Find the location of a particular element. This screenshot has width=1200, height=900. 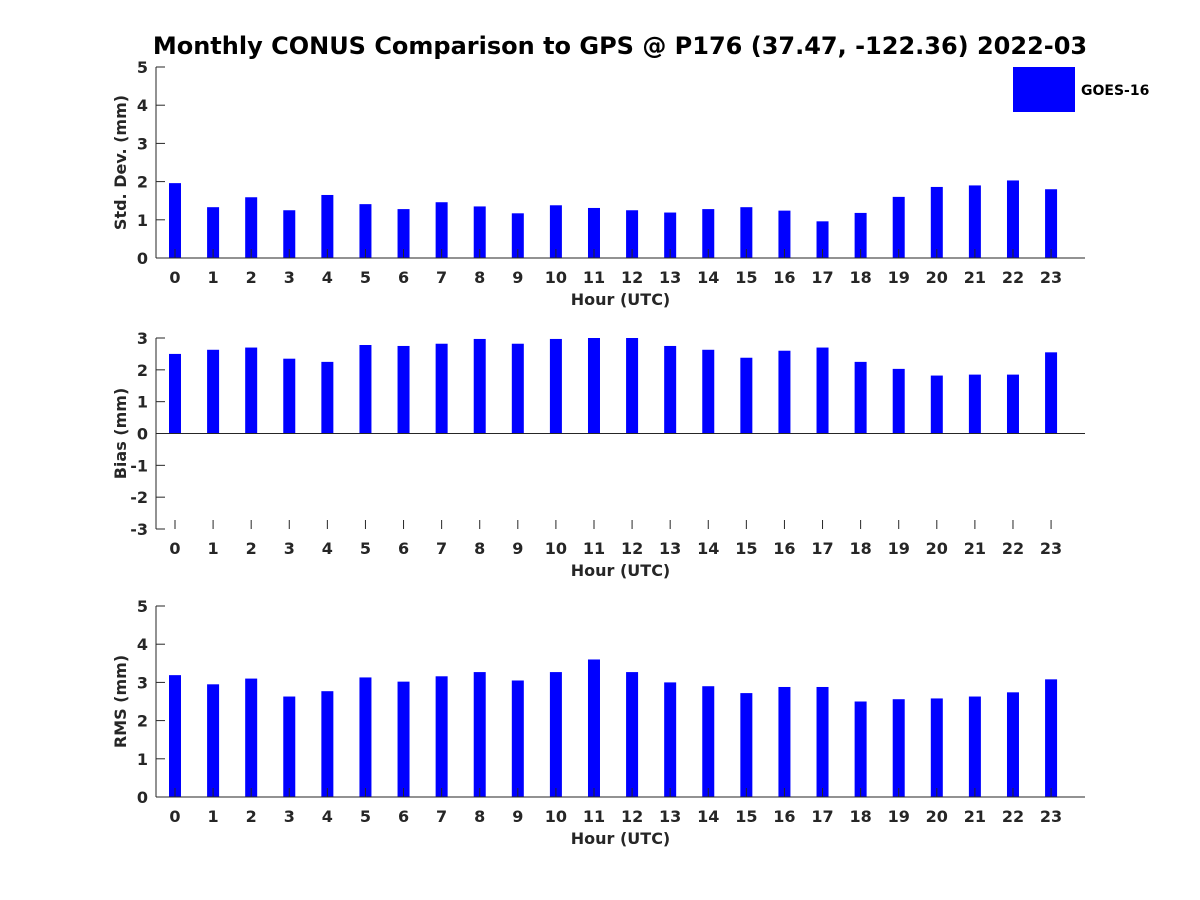

y-tick-label: -3 is located at coordinates (139, 529).